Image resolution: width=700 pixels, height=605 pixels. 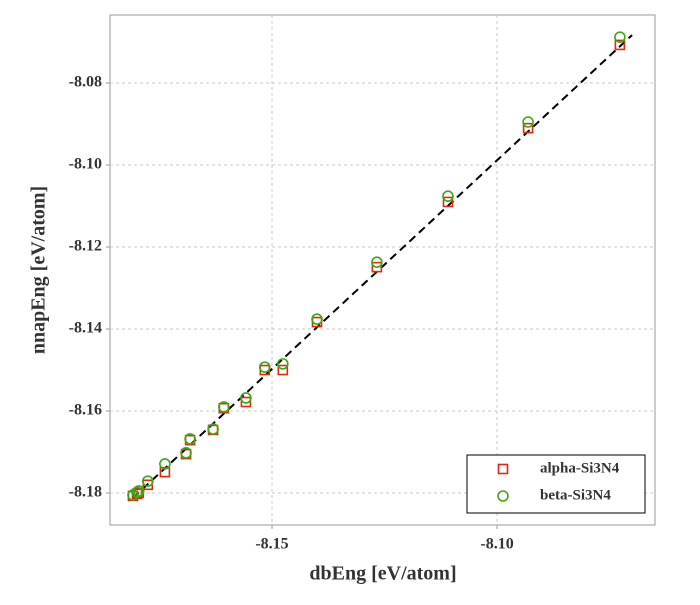 I want to click on y-tick-label: -8.08, so click(x=85, y=82).